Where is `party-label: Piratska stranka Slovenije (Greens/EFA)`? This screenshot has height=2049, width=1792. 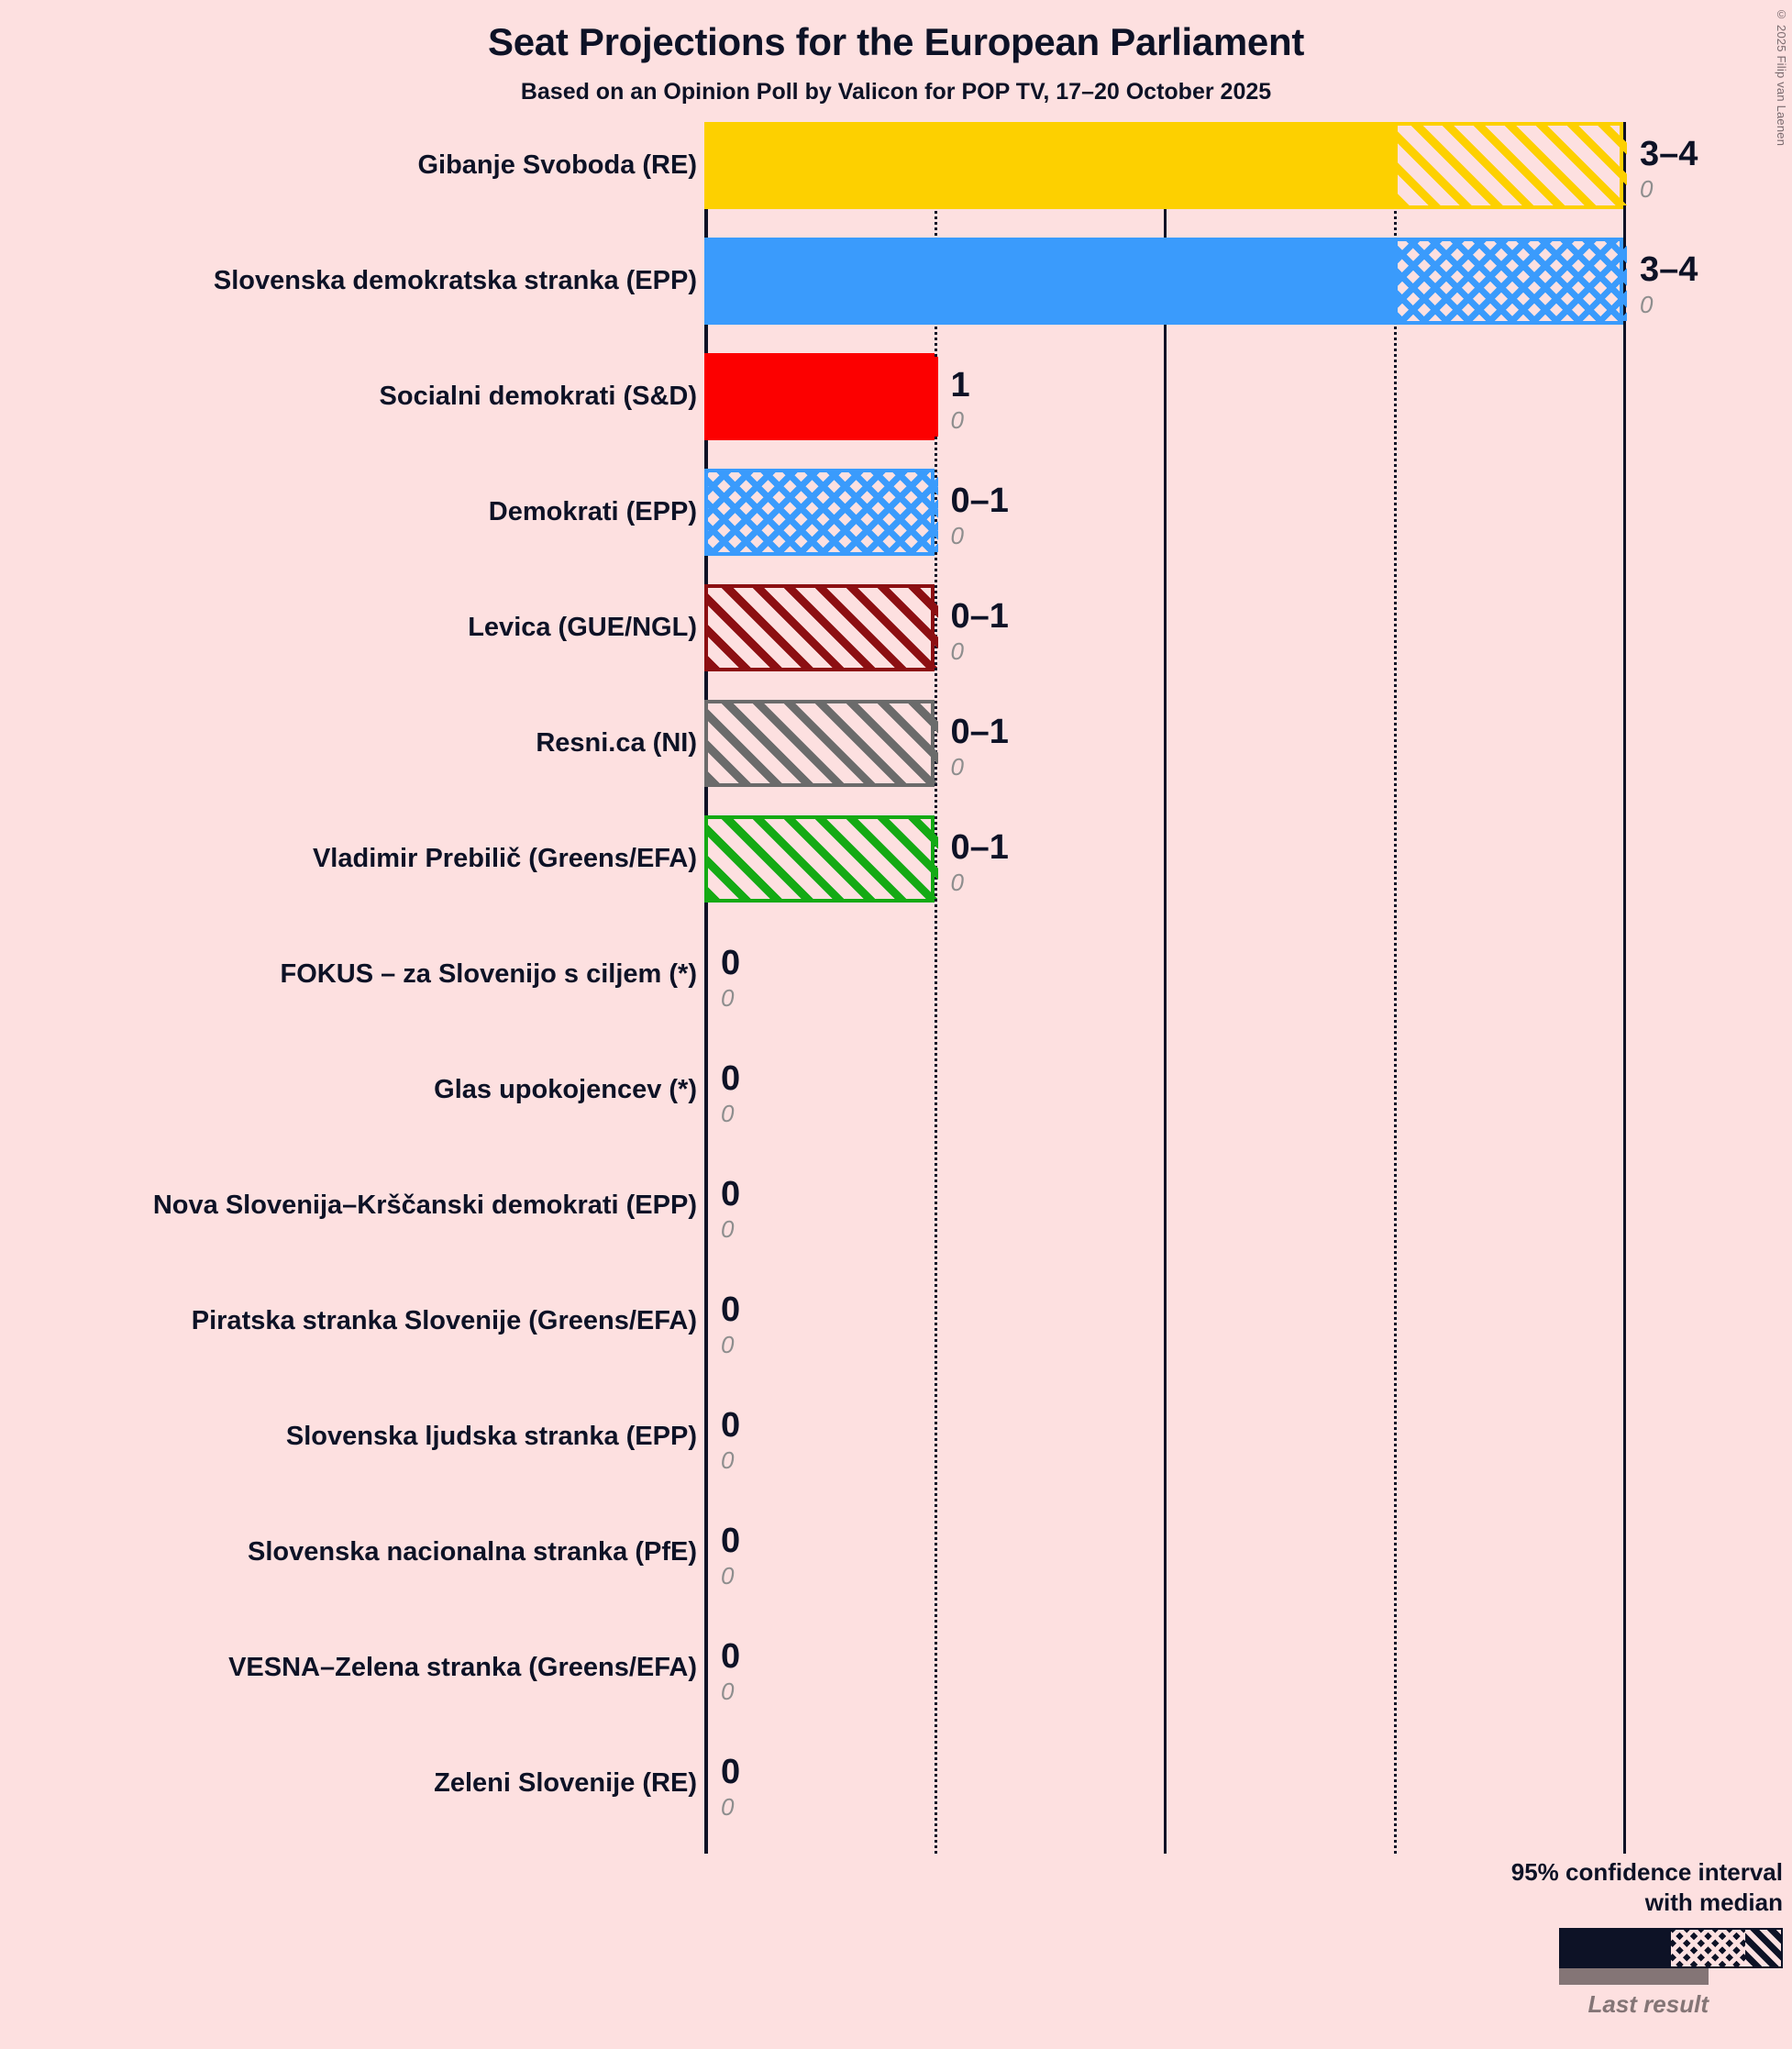 party-label: Piratska stranka Slovenije (Greens/EFA) is located at coordinates (444, 1320).